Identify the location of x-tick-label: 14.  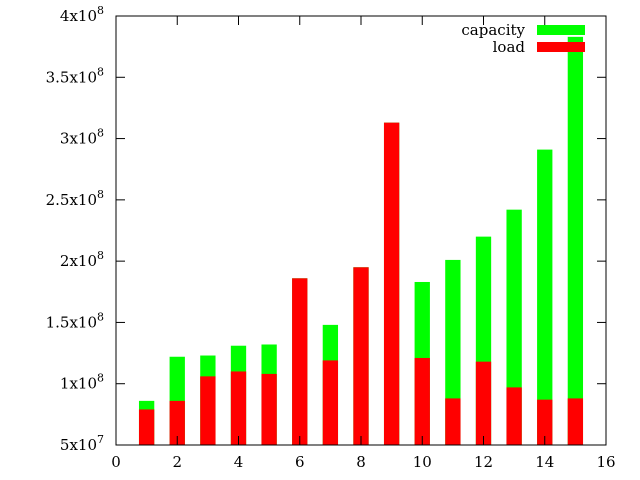
(544, 462).